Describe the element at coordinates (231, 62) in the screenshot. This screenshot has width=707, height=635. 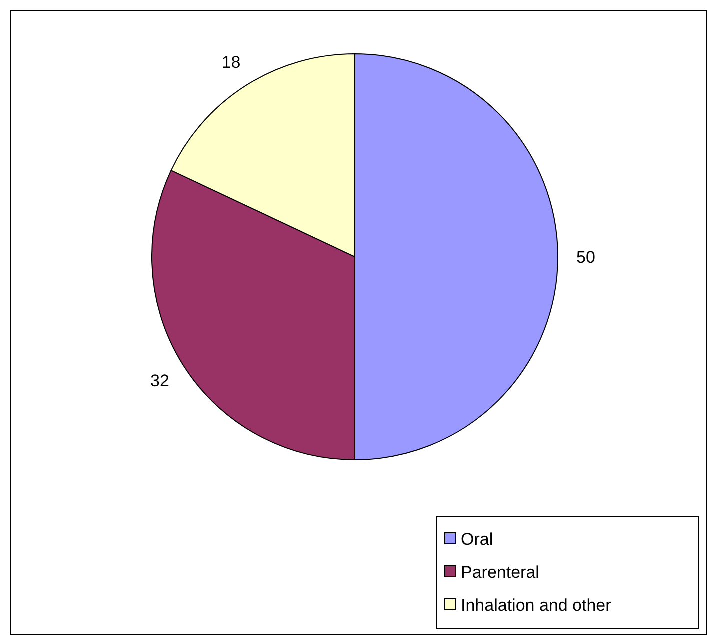
I see `data-label: 18` at that location.